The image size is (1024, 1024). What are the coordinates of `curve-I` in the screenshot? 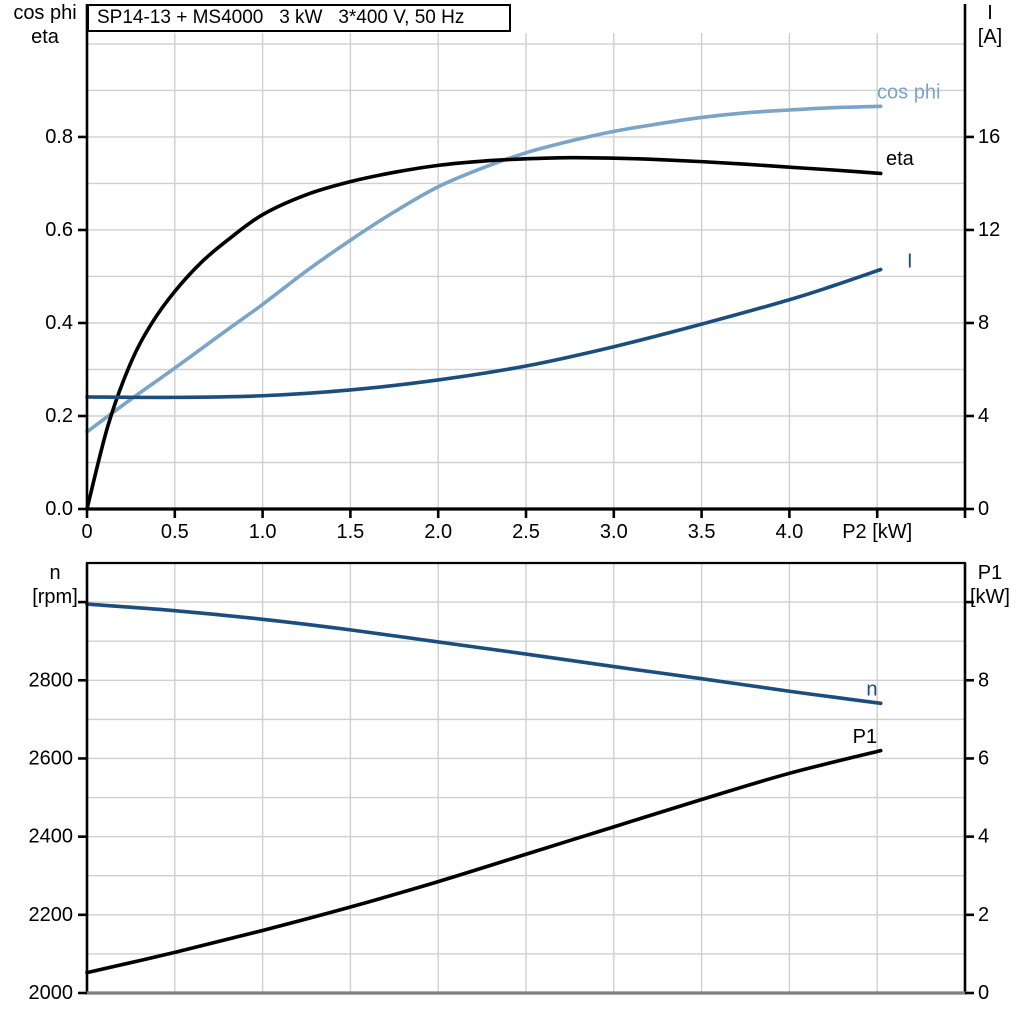 It's located at (484, 333).